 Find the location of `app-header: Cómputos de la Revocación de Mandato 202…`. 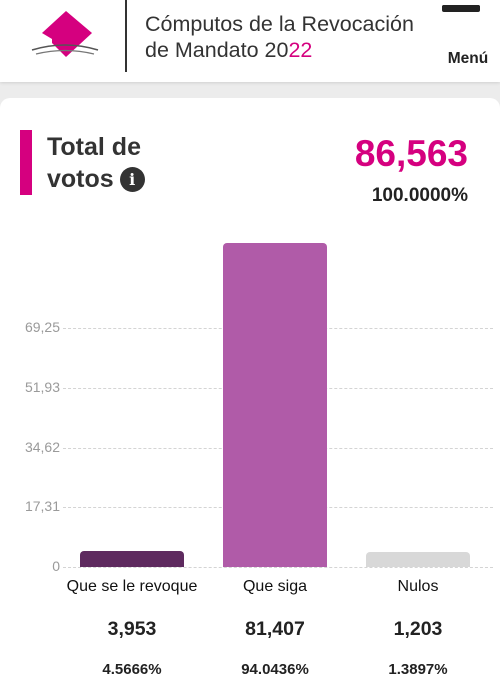

app-header: Cómputos de la Revocación de Mandato 202… is located at coordinates (250, 41).